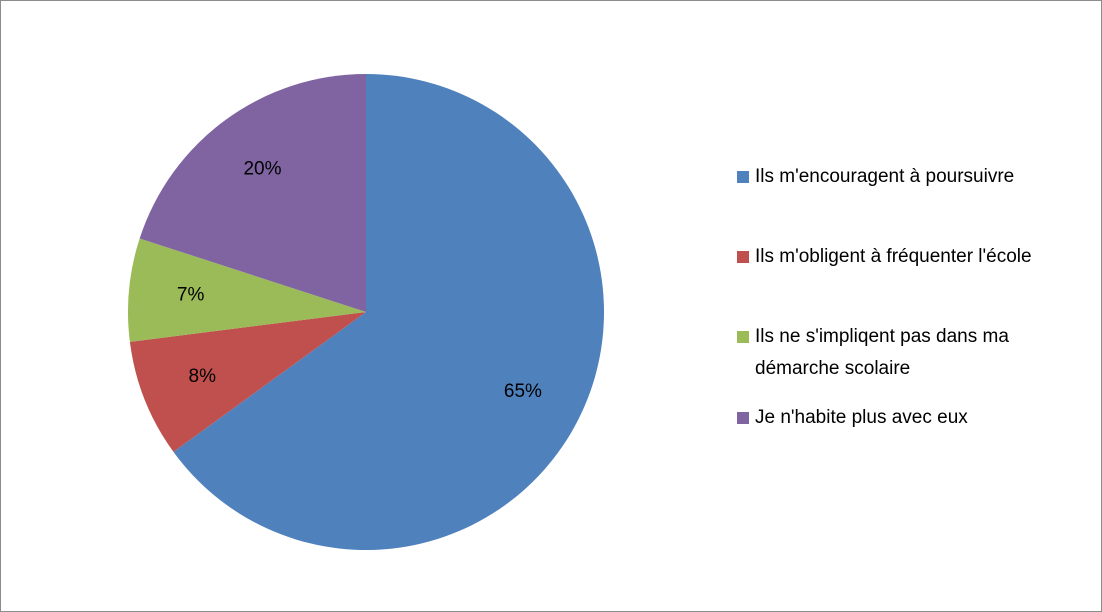 This screenshot has height=612, width=1102. Describe the element at coordinates (885, 176) in the screenshot. I see `legend-label: Ils m'encouragent à poursuivre` at that location.